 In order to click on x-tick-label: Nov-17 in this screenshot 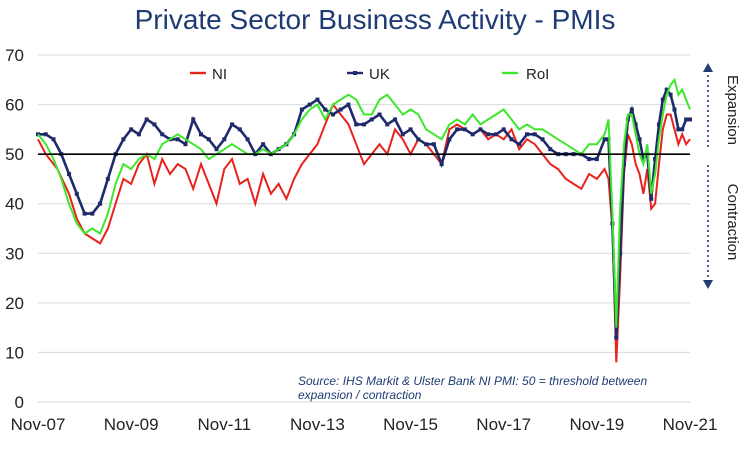, I will do `click(503, 424)`.